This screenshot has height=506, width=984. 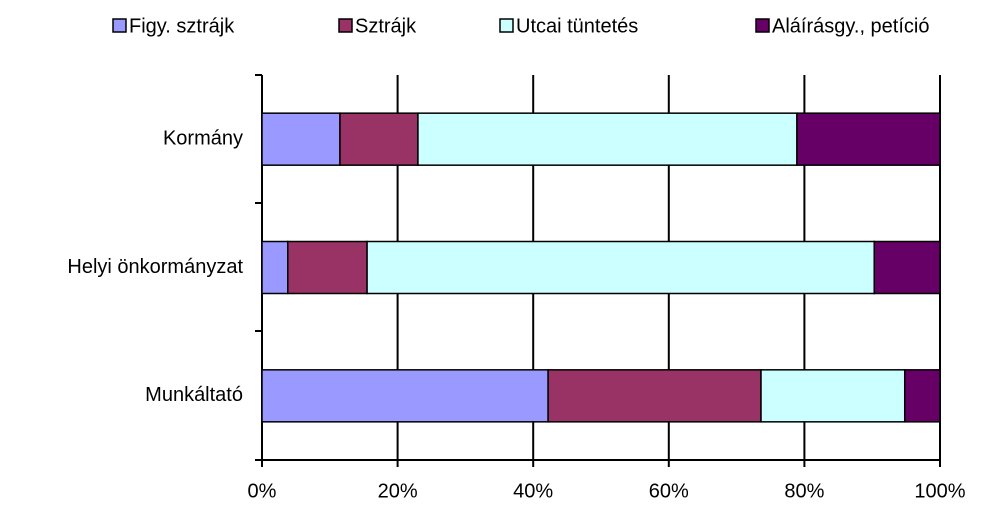 What do you see at coordinates (533, 491) in the screenshot?
I see `x-tick-label: 40%` at bounding box center [533, 491].